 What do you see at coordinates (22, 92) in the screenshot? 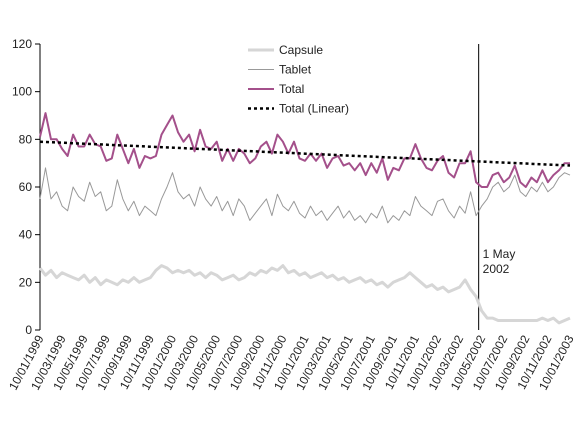
I see `y-tick-label: 100` at bounding box center [22, 92].